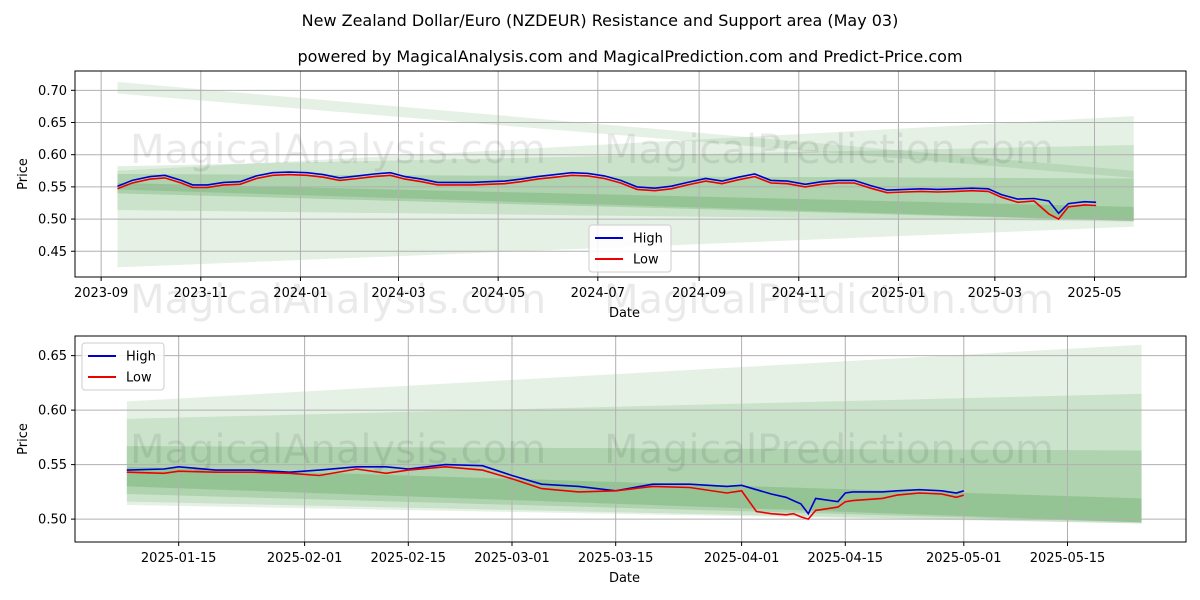 This screenshot has width=1200, height=600. Describe the element at coordinates (498, 293) in the screenshot. I see `x-tick-label: 2024-05` at that location.